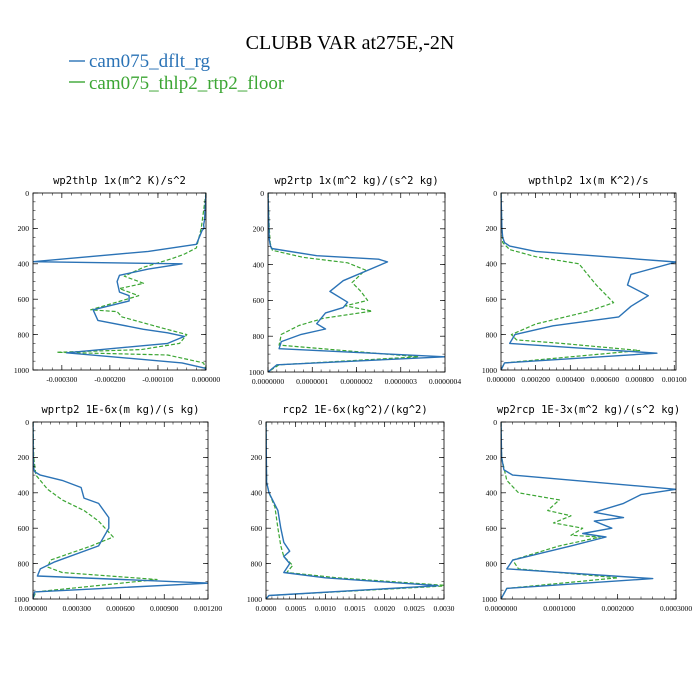 The image size is (700, 700). I want to click on figure-legend: cam075_dflt_rg cam075_thlp2_rtp2_floor, so click(177, 72).